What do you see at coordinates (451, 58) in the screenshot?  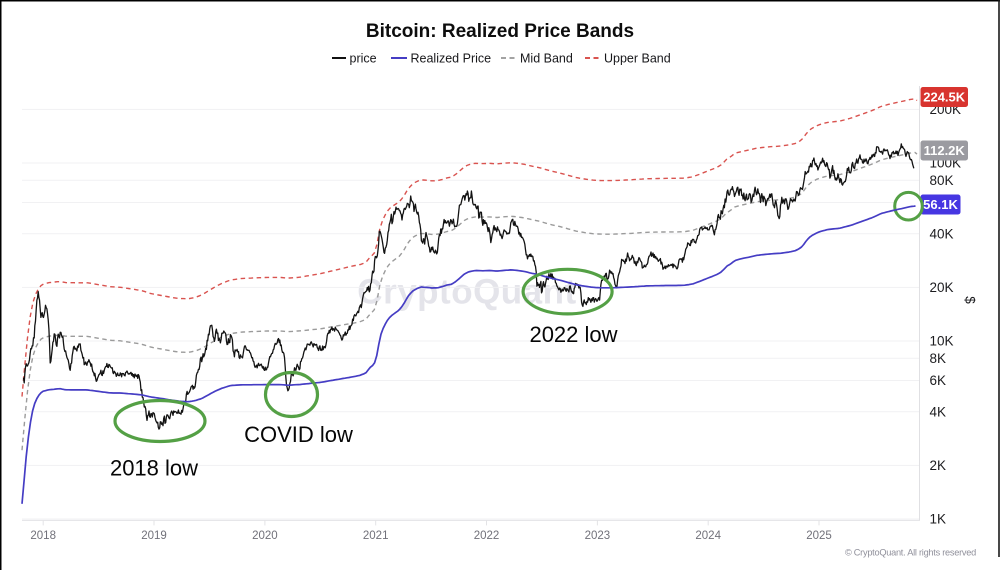 I see `svg-text: Realized Price` at bounding box center [451, 58].